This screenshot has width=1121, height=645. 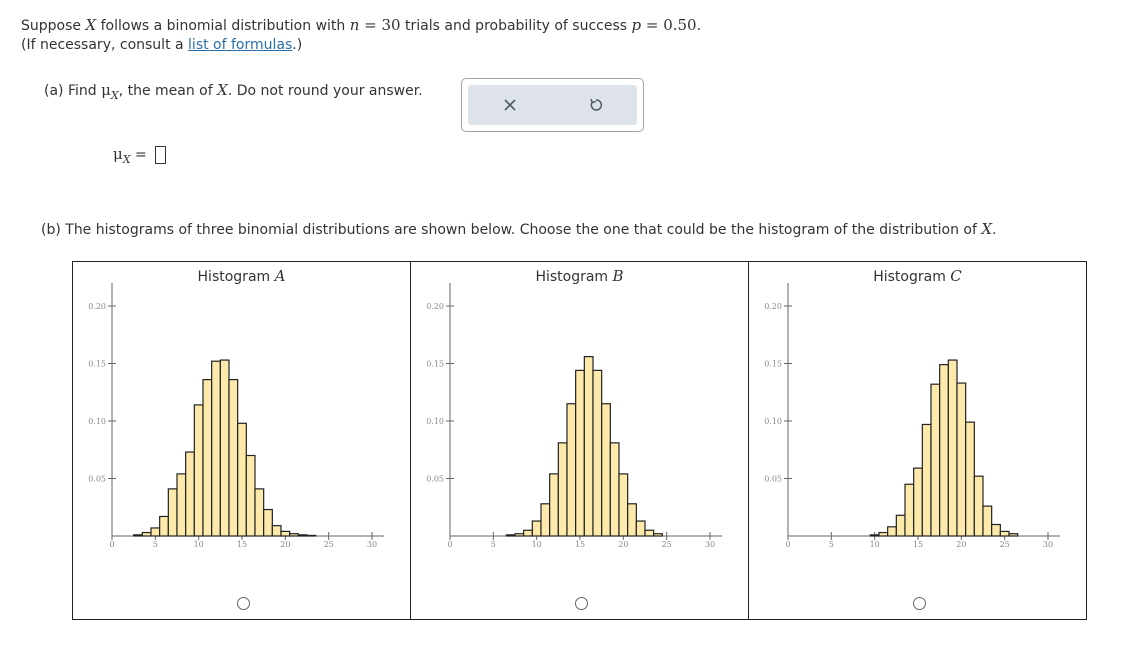 What do you see at coordinates (297, 45) in the screenshot?
I see `formula-note-post: .)` at bounding box center [297, 45].